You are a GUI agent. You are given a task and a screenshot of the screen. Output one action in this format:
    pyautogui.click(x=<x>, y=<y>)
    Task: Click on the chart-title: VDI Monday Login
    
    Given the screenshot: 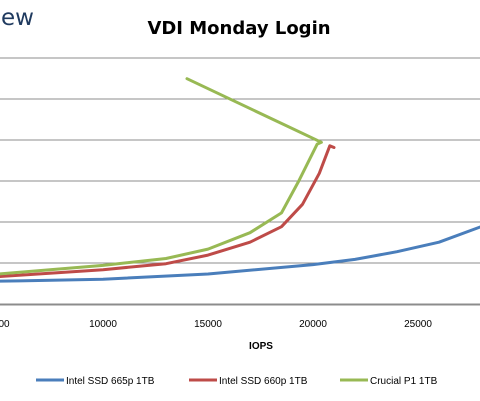 What is the action you would take?
    pyautogui.click(x=238, y=28)
    